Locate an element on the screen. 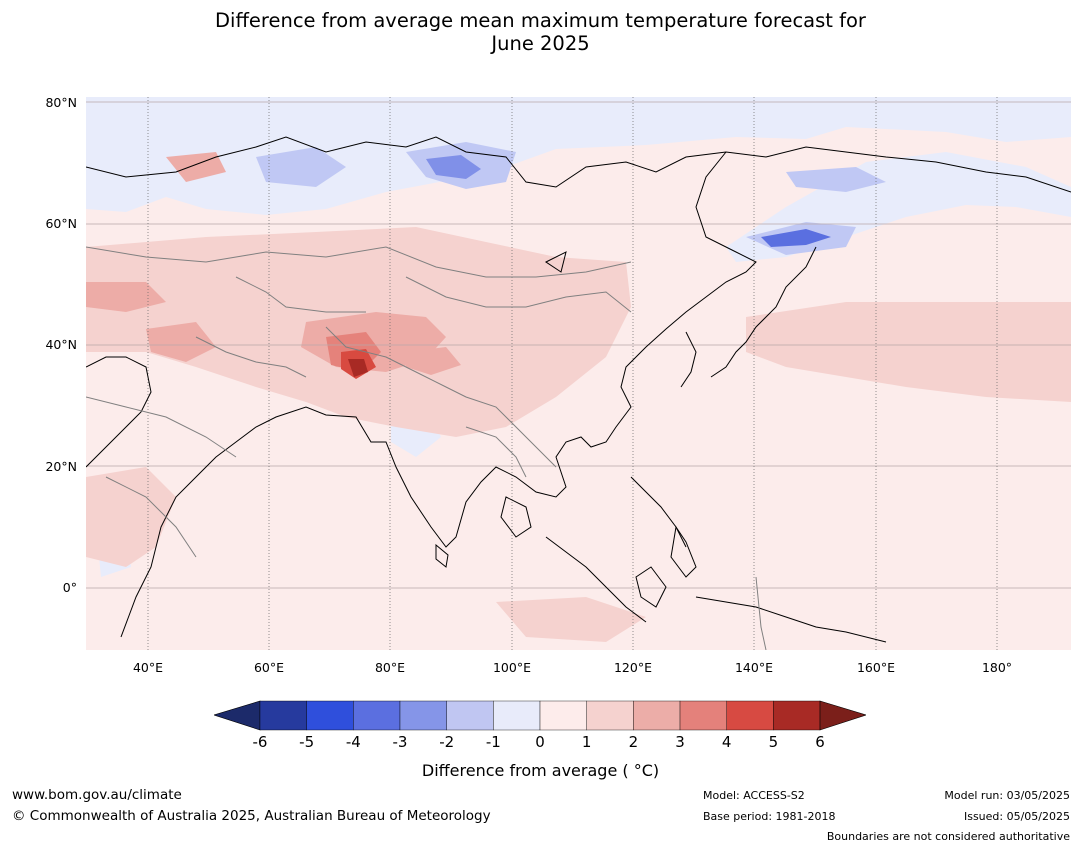 The image size is (1081, 850). lat-label-0: 0° is located at coordinates (69, 587).